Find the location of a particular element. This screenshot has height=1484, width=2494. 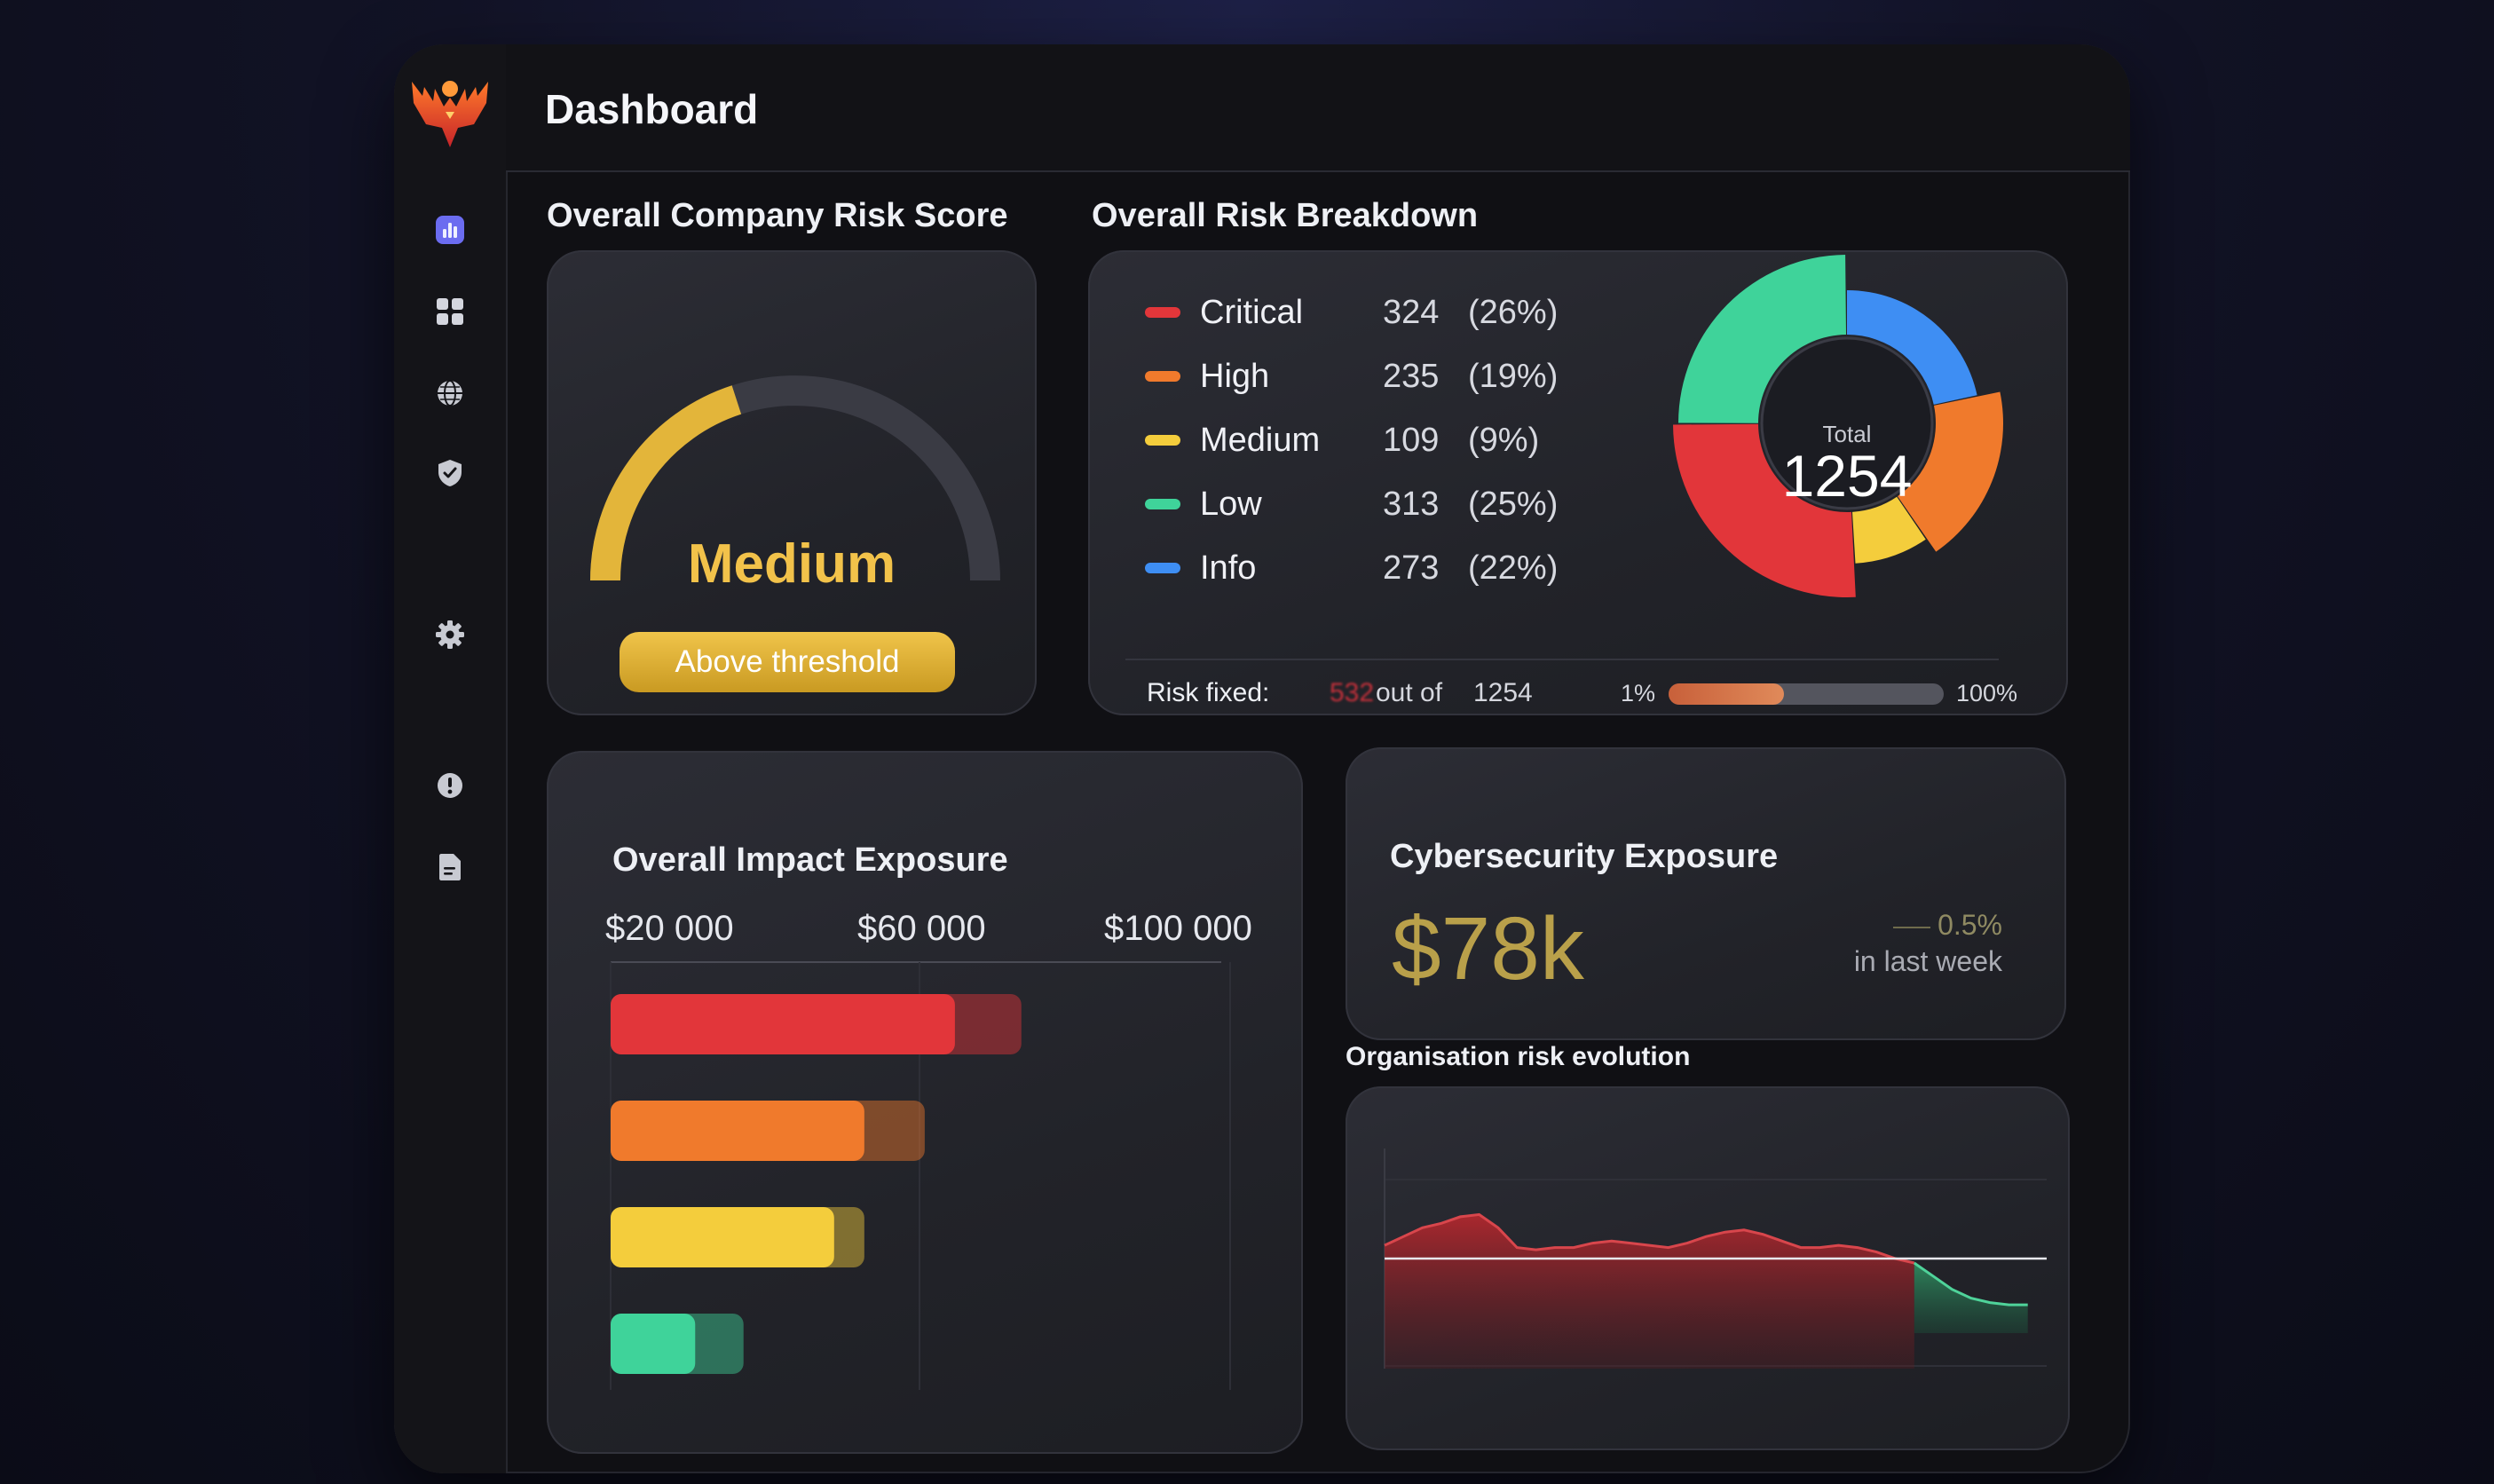

phoenix-logo is located at coordinates (450, 114).